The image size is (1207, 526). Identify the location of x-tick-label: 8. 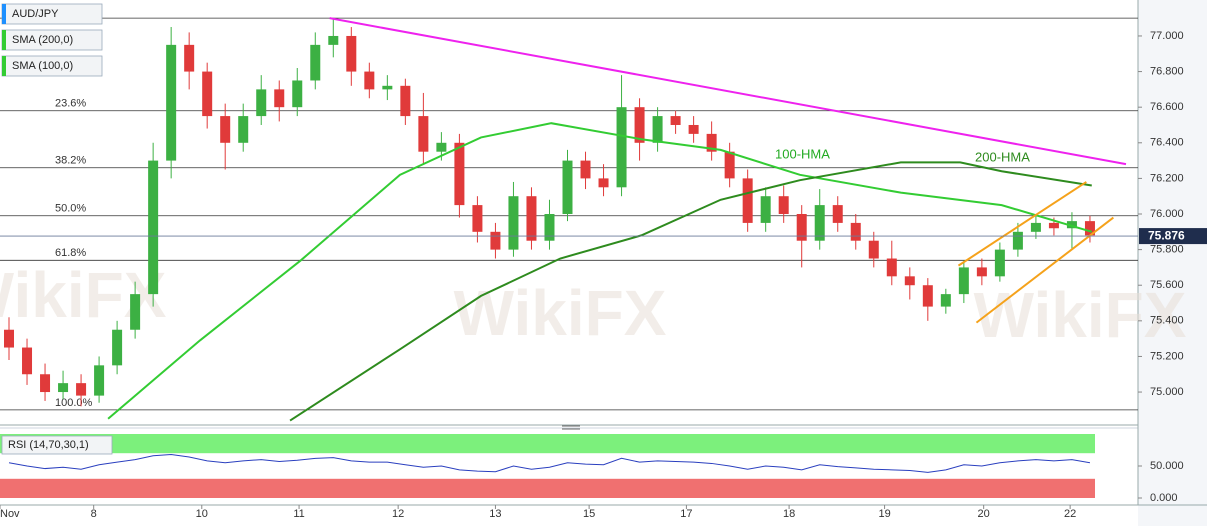
(94, 514).